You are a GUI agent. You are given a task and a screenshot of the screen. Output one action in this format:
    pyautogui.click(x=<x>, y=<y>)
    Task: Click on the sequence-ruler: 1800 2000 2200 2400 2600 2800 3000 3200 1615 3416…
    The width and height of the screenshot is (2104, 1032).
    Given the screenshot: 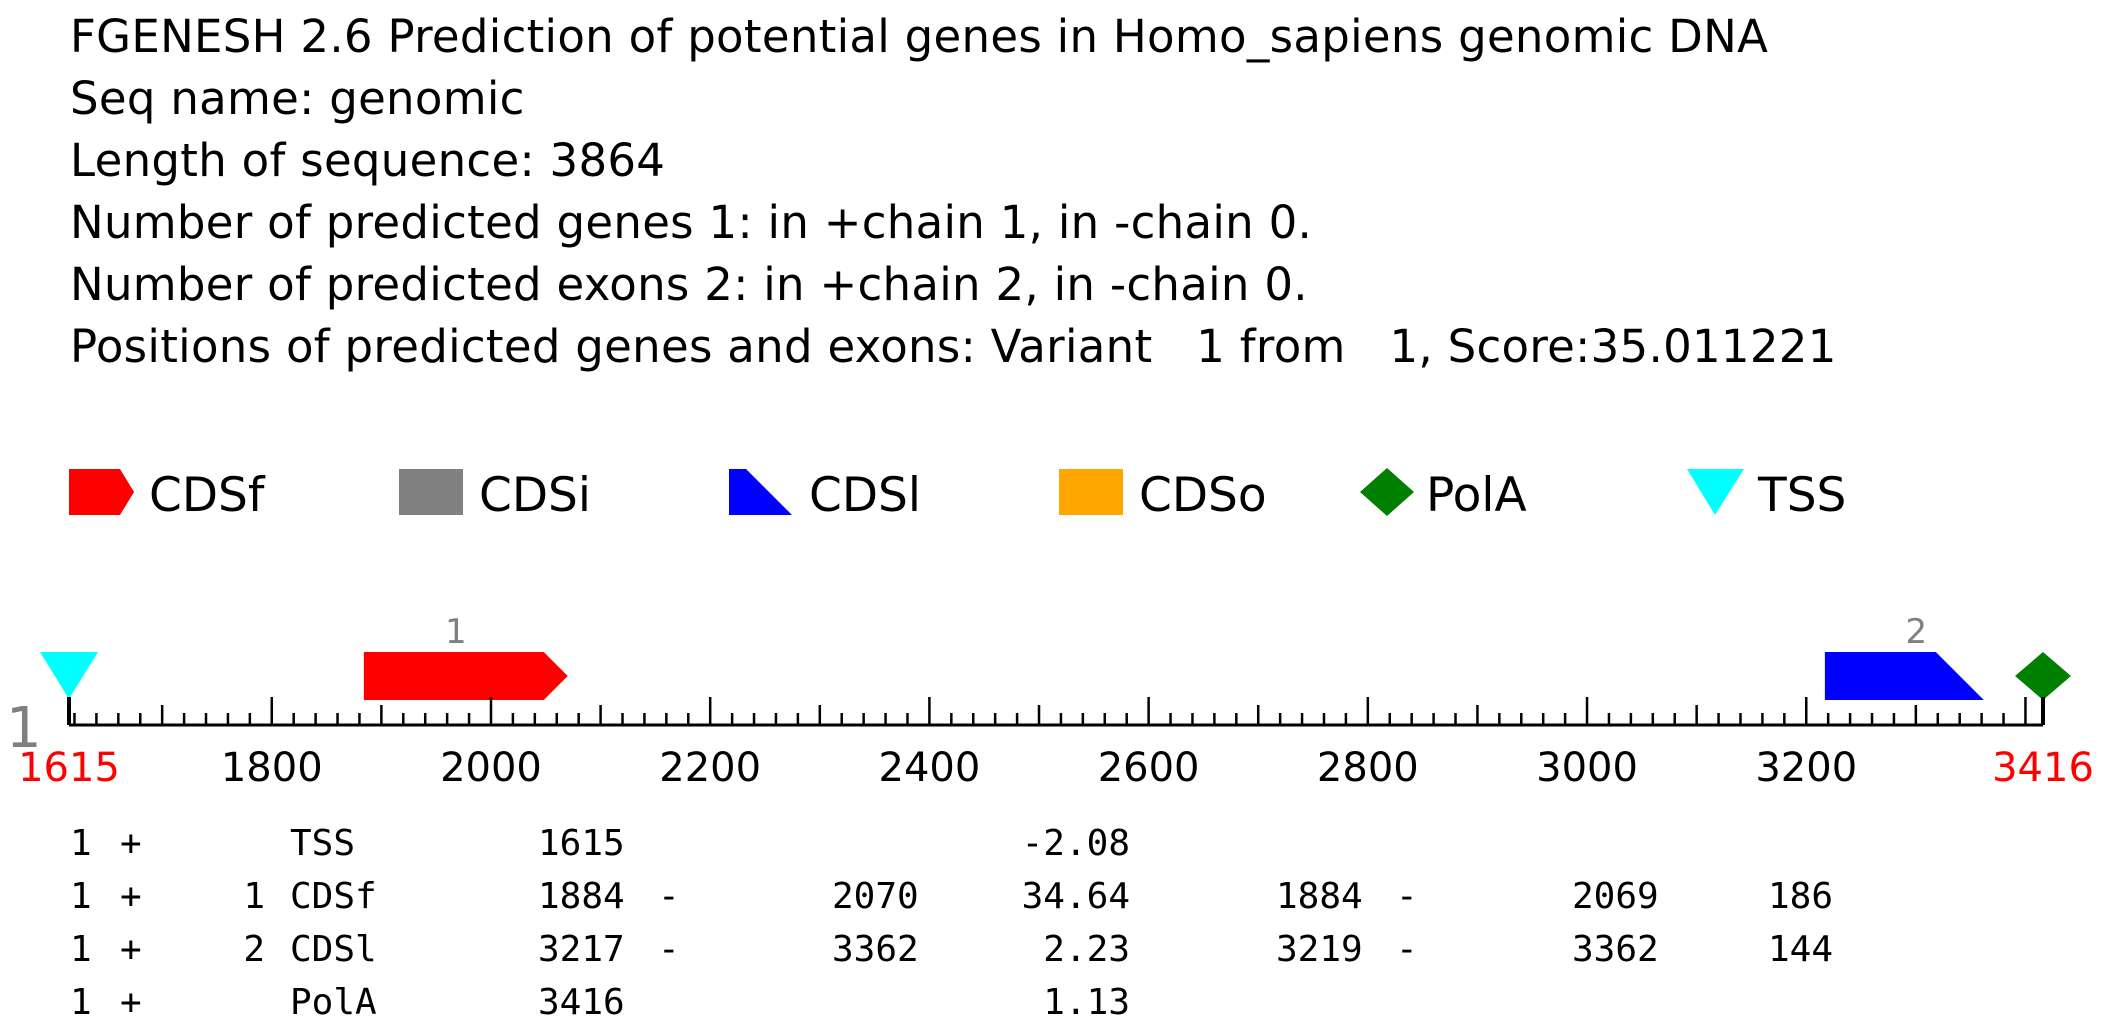 What is the action you would take?
    pyautogui.click(x=1050, y=743)
    